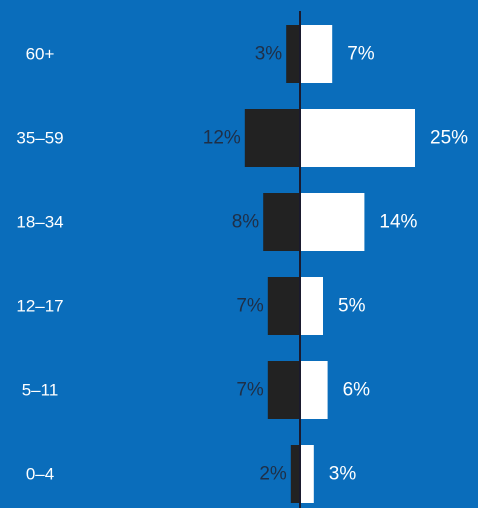 The height and width of the screenshot is (508, 478). I want to click on right-value-label: 6%, so click(357, 390).